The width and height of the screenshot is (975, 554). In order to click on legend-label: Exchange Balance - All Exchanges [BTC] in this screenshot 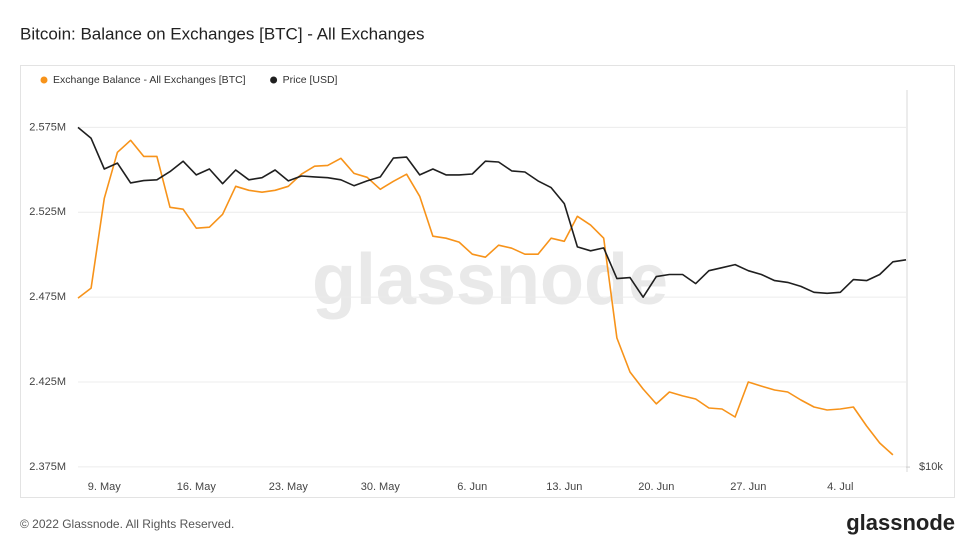, I will do `click(149, 80)`.